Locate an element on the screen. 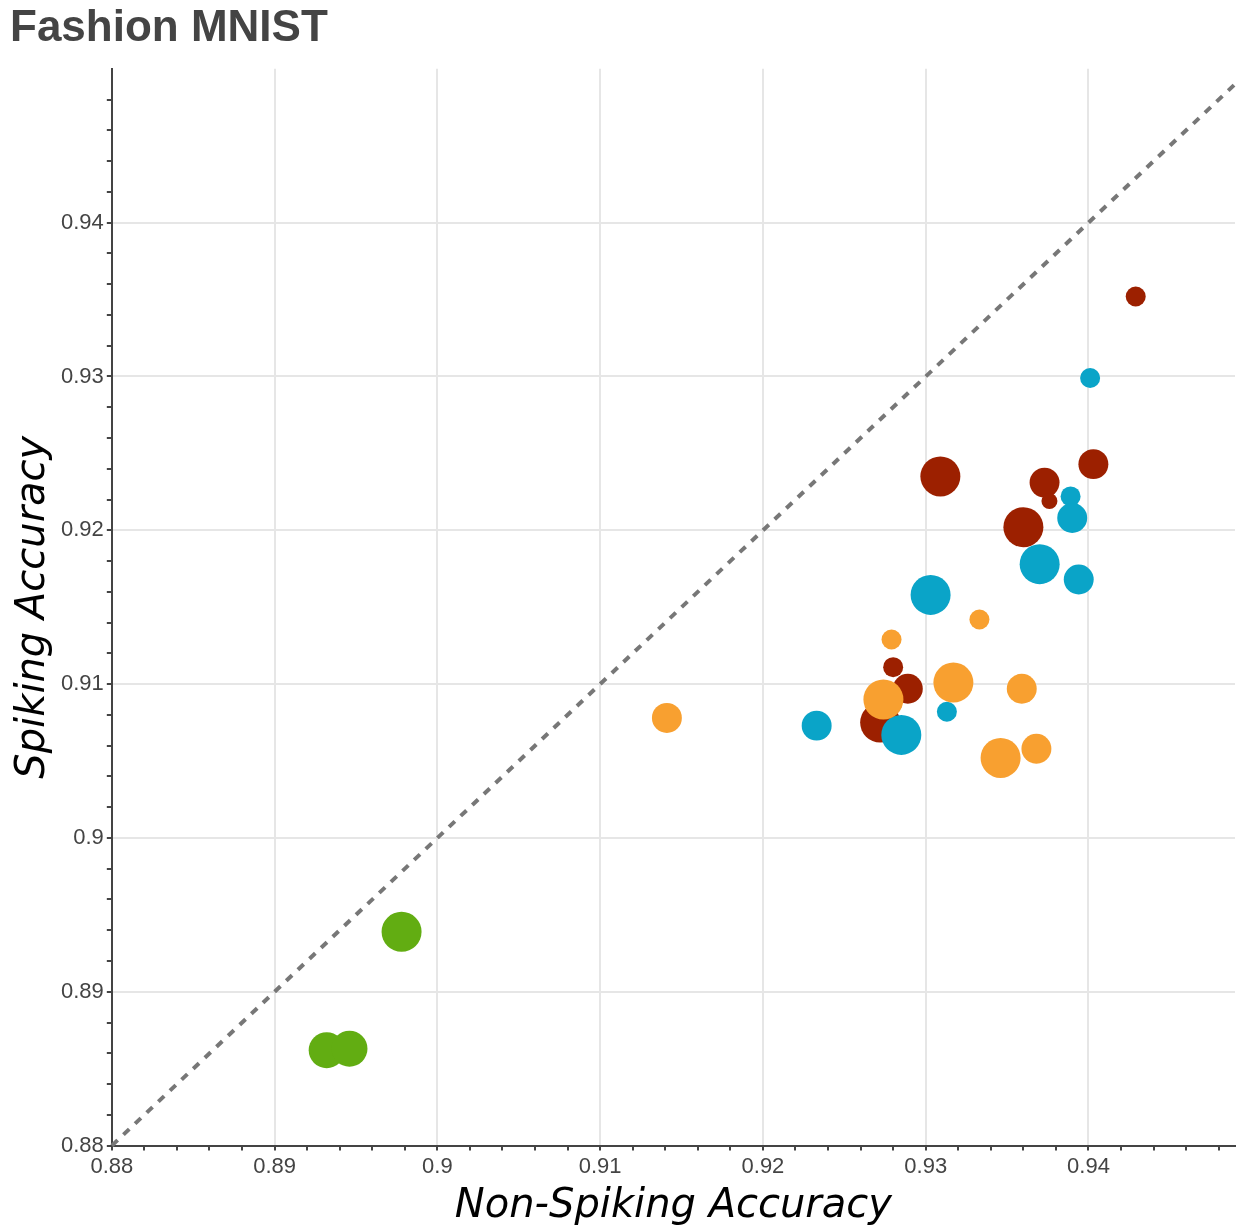  chart-title: Fashion MNIST is located at coordinates (169, 25).